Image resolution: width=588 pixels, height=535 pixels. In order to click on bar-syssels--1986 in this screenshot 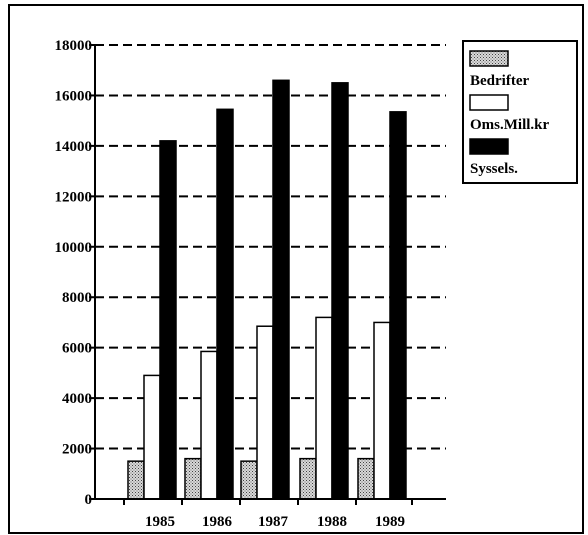, I will do `click(225, 304)`.